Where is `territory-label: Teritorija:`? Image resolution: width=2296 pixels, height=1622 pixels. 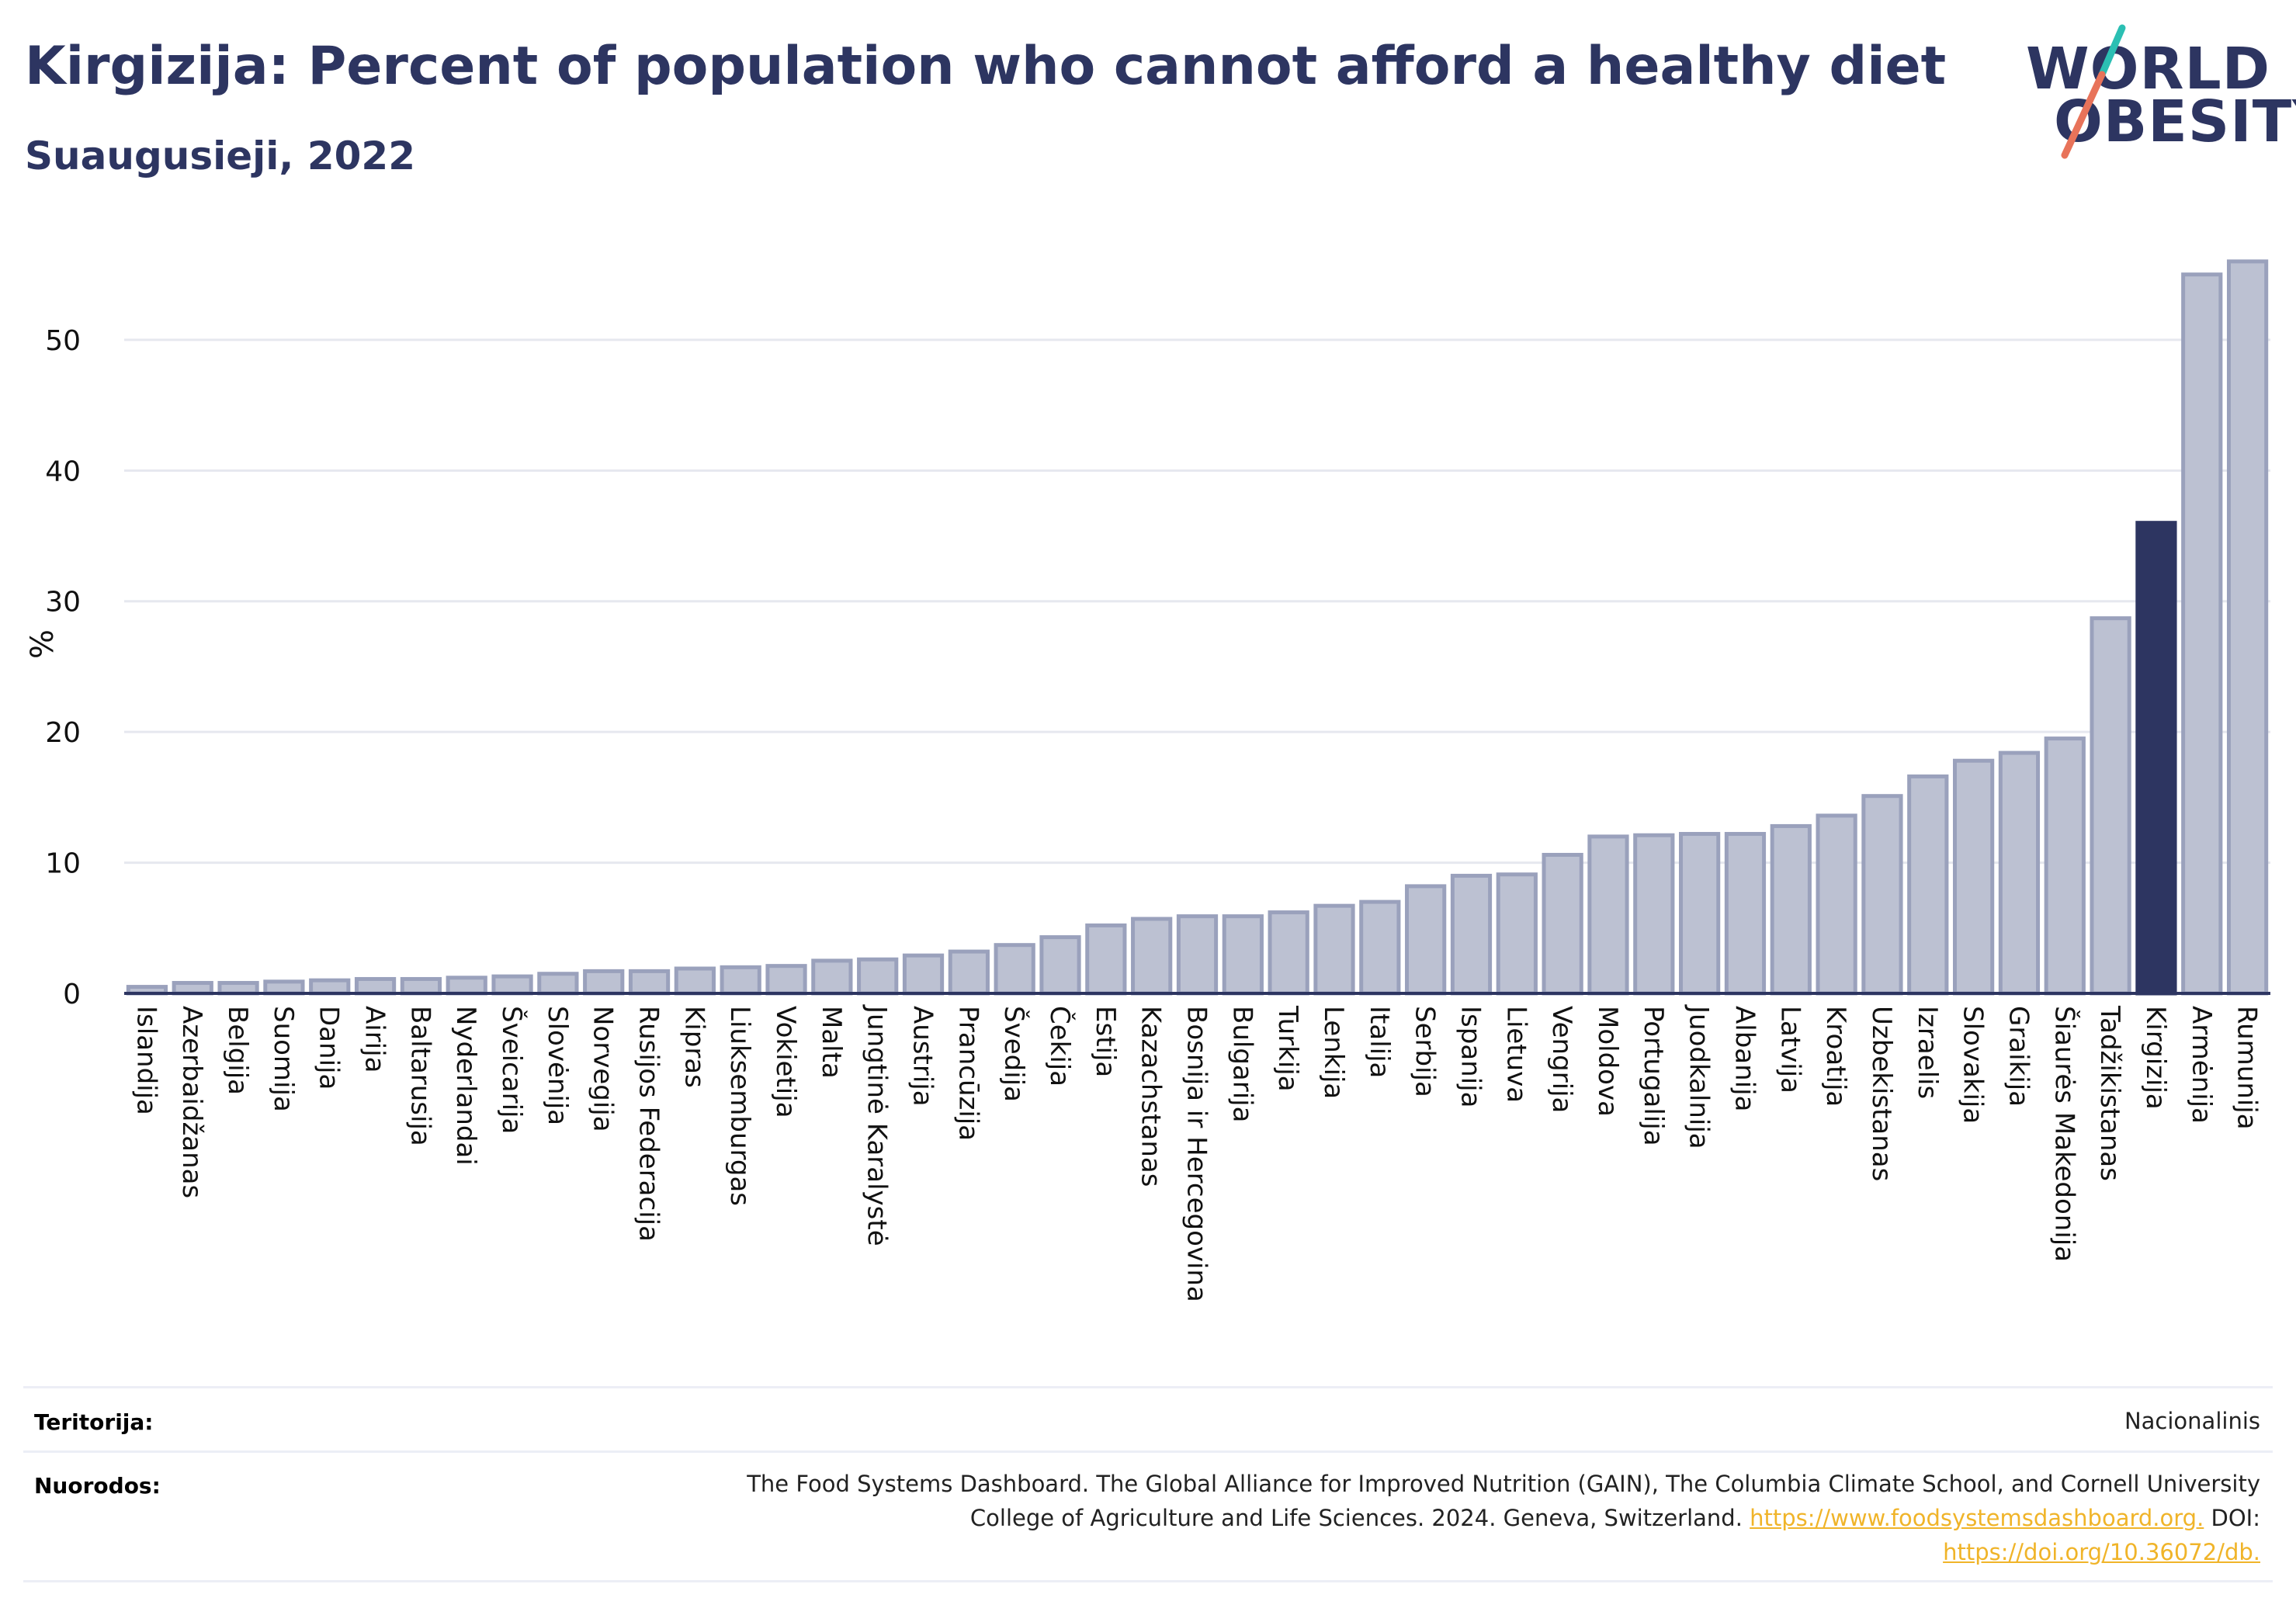
territory-label: Teritorija: is located at coordinates (94, 1422).